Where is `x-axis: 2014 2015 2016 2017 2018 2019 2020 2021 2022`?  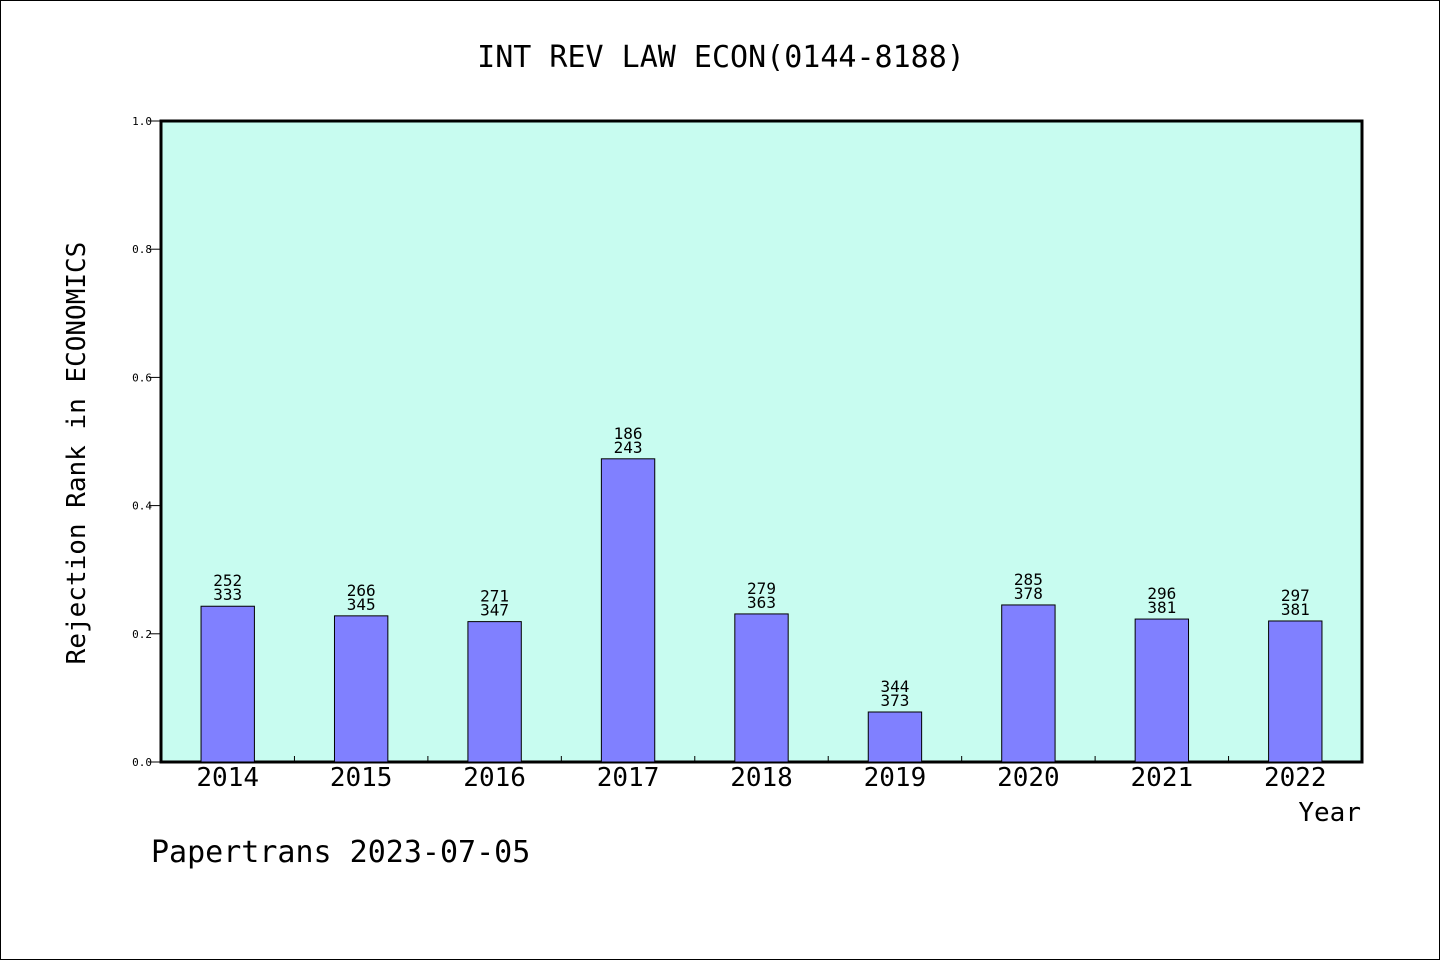
x-axis: 2014 2015 2016 2017 2018 2019 2020 2021 2022 is located at coordinates (761, 774).